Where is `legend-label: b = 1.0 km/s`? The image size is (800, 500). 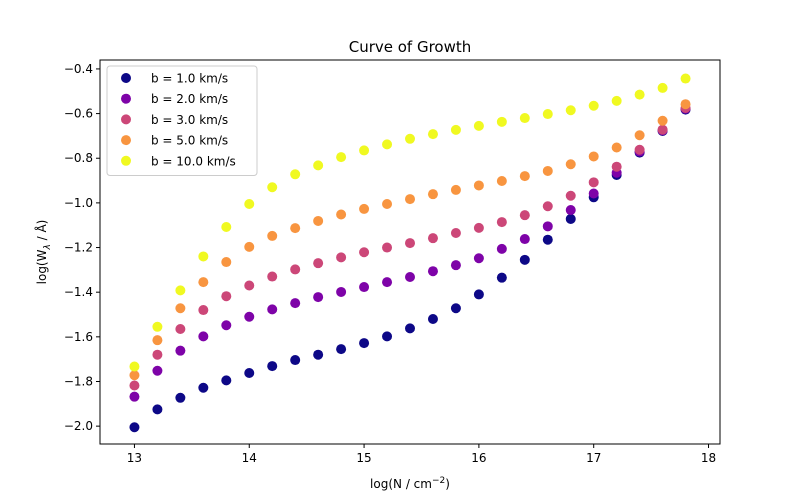
legend-label: b = 1.0 km/s is located at coordinates (189, 79).